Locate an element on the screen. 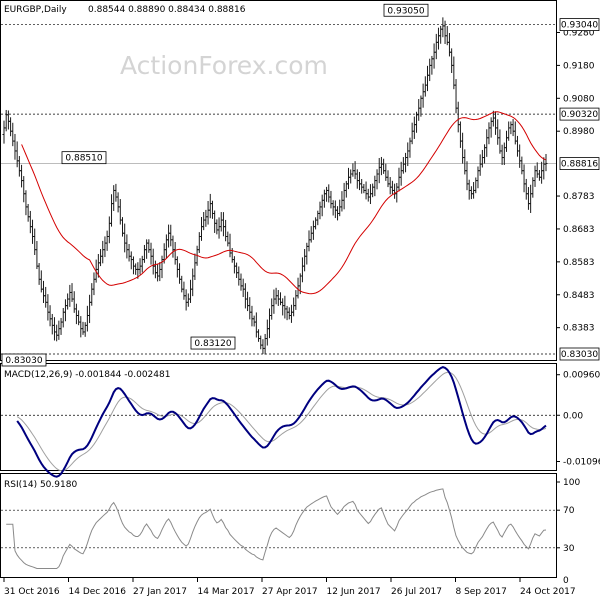 The width and height of the screenshot is (600, 600). price-tag: 0.88816 is located at coordinates (579, 163).